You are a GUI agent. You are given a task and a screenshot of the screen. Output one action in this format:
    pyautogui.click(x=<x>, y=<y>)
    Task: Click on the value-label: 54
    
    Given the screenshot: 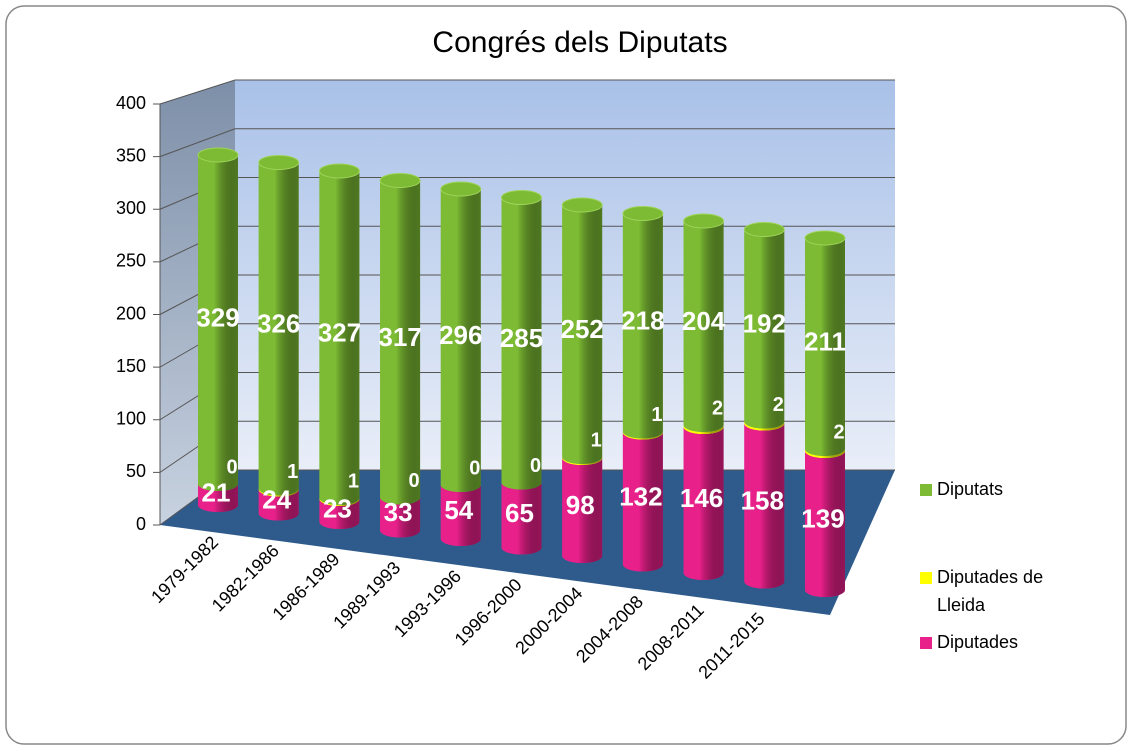 What is the action you would take?
    pyautogui.click(x=458, y=510)
    